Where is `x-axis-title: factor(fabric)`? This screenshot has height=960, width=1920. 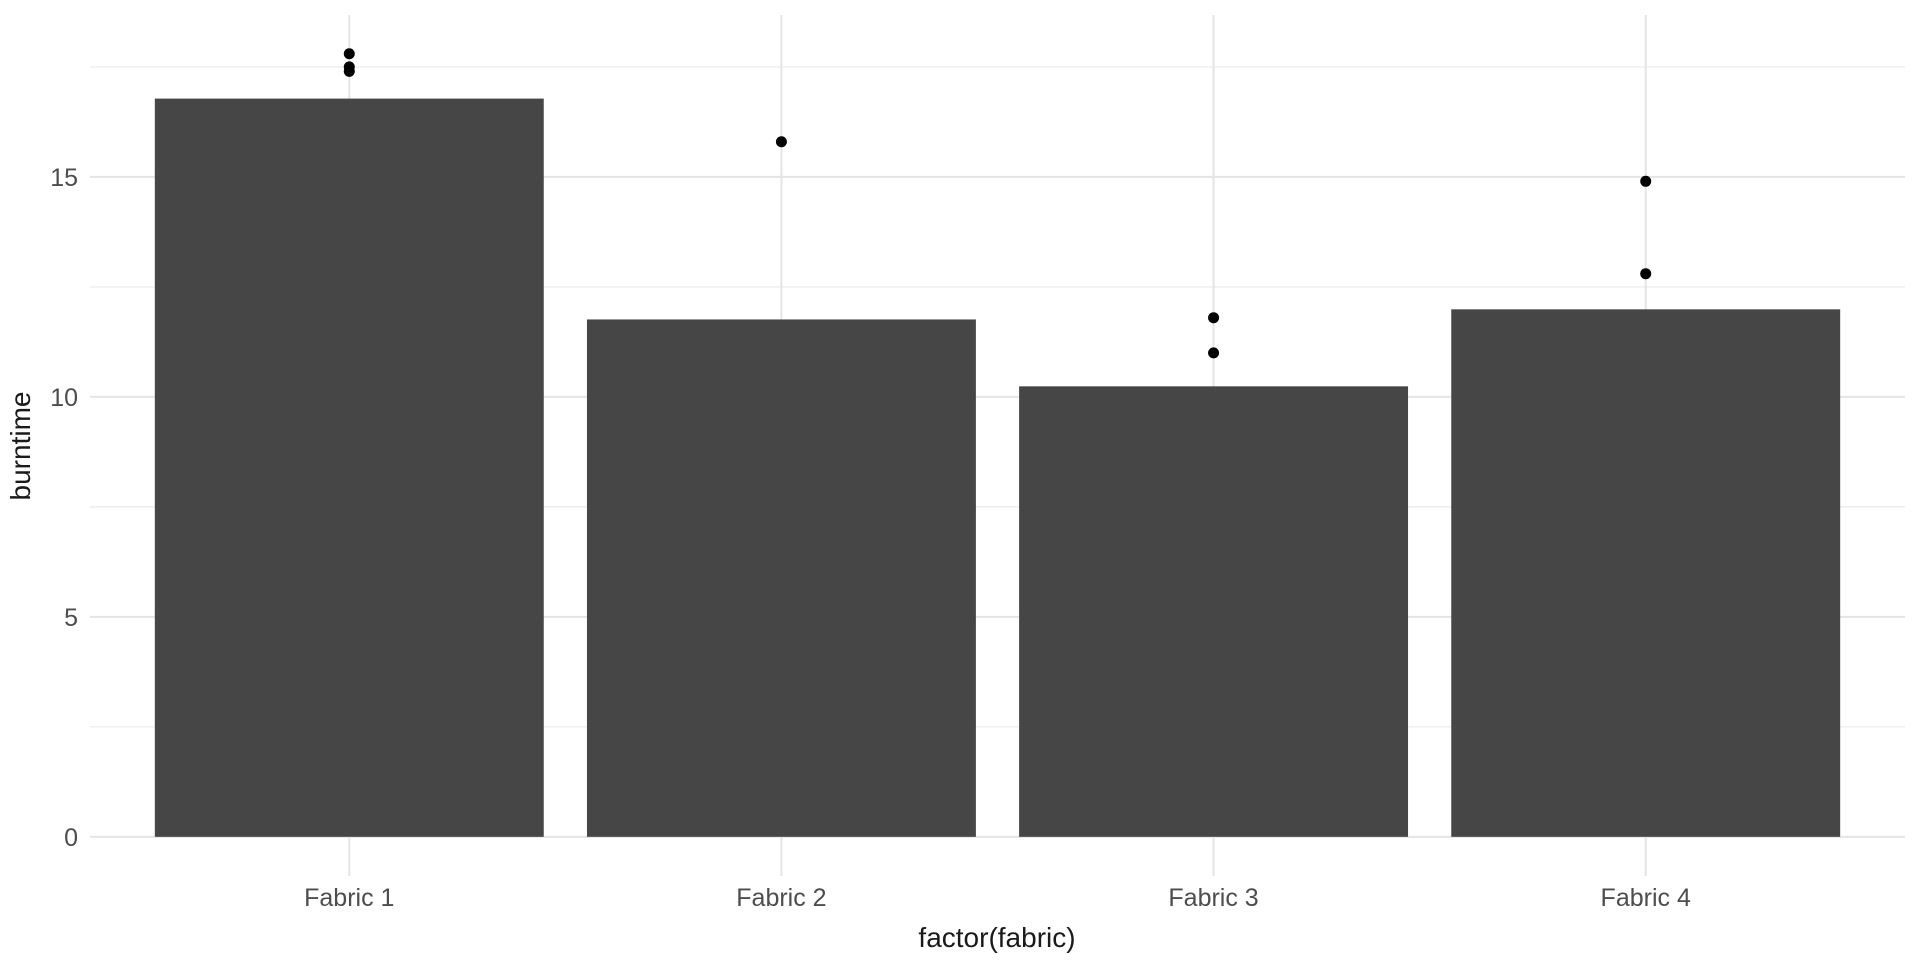
x-axis-title: factor(fabric) is located at coordinates (996, 937).